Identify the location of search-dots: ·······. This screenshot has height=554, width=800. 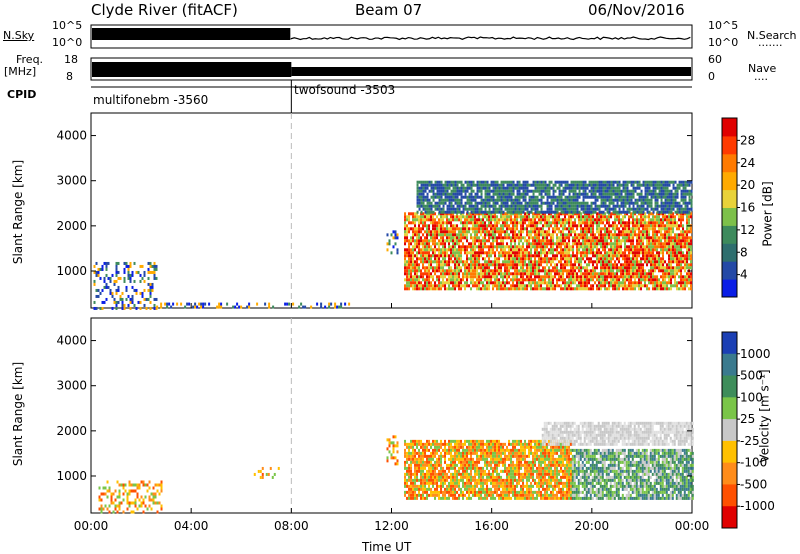
(770, 45).